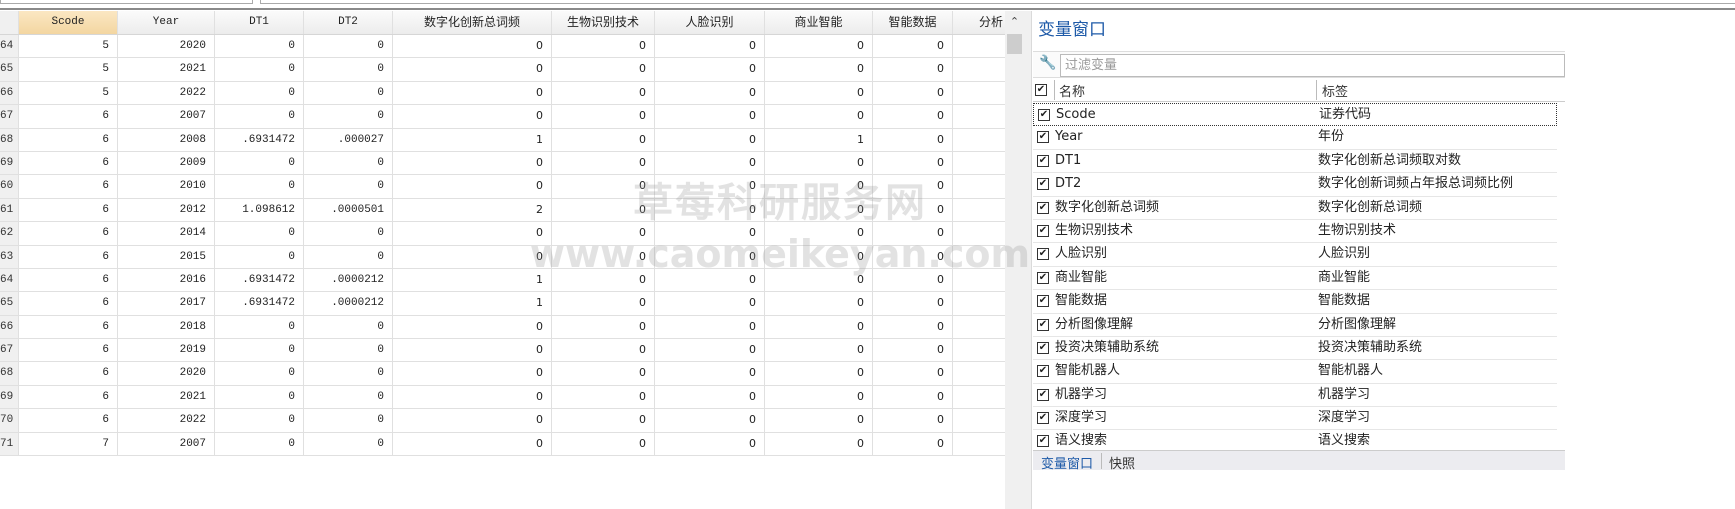 The height and width of the screenshot is (509, 1735). What do you see at coordinates (913, 22) in the screenshot?
I see `column-header-smart-data: 智能数据` at bounding box center [913, 22].